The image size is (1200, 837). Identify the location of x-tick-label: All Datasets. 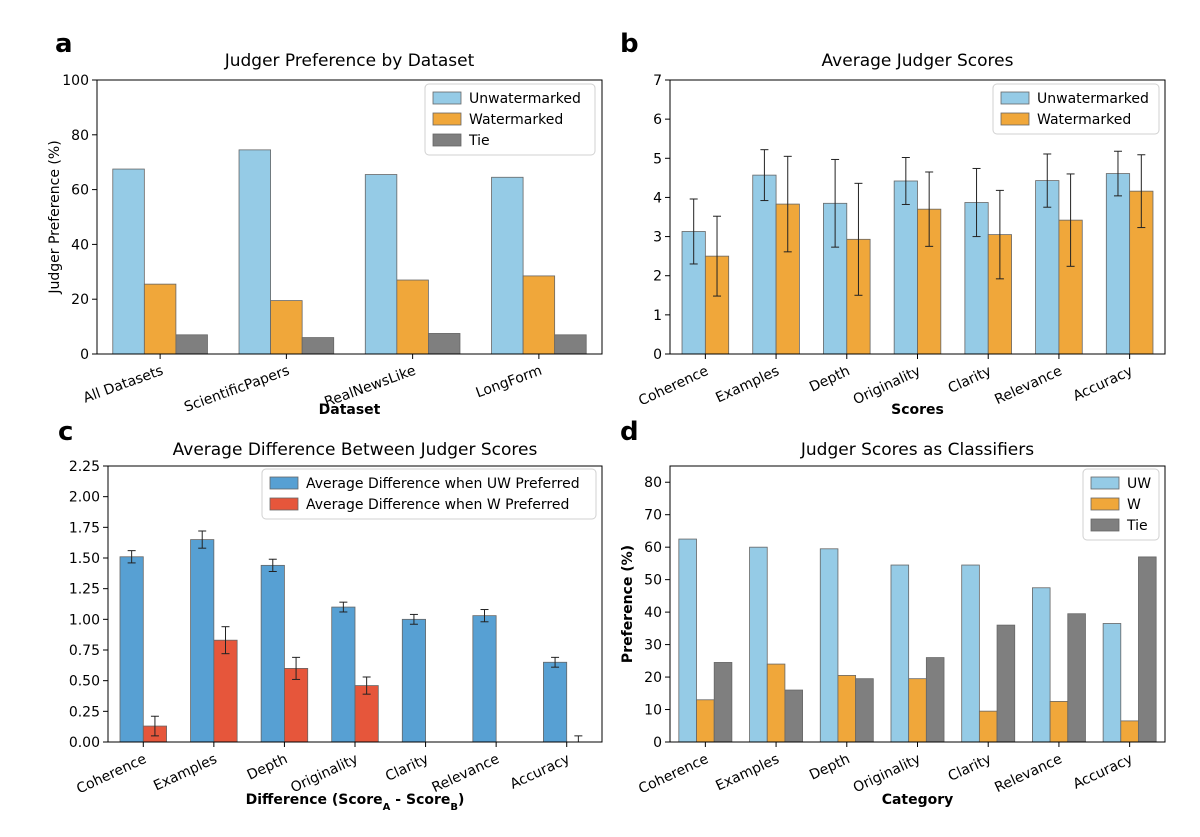
(123, 385).